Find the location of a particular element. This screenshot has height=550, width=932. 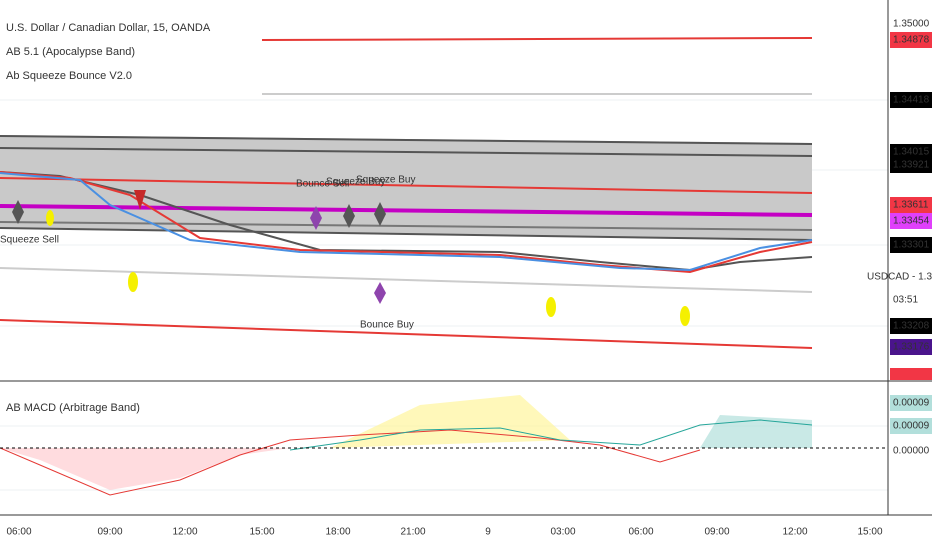

price-label: 03:51 is located at coordinates (905, 300).